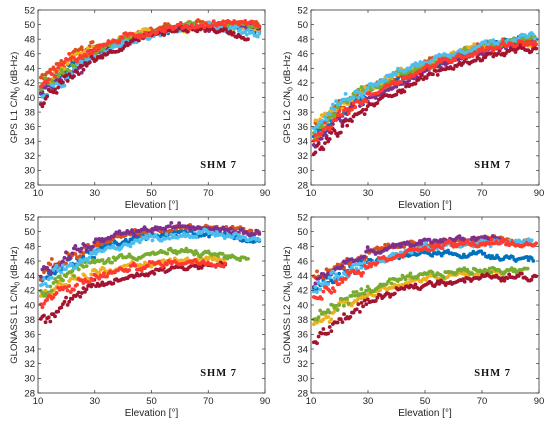  Describe the element at coordinates (18, 284) in the screenshot. I see `y-axis-label-subscript: 0` at that location.